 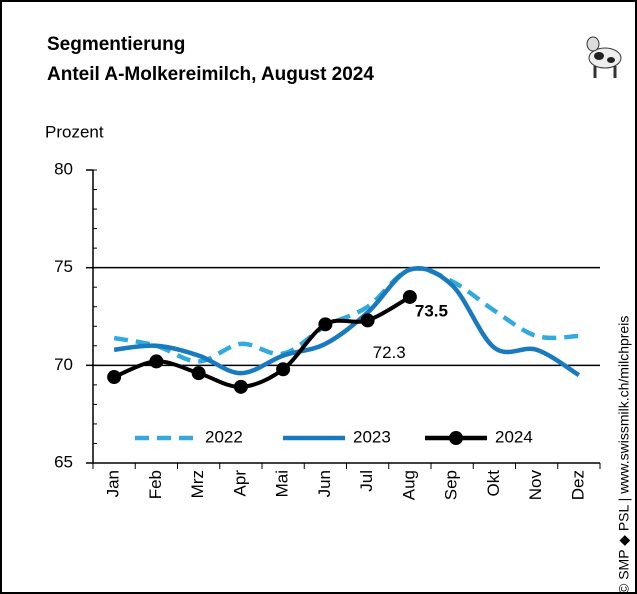 I want to click on x-tick-label: Aug, so click(x=408, y=485).